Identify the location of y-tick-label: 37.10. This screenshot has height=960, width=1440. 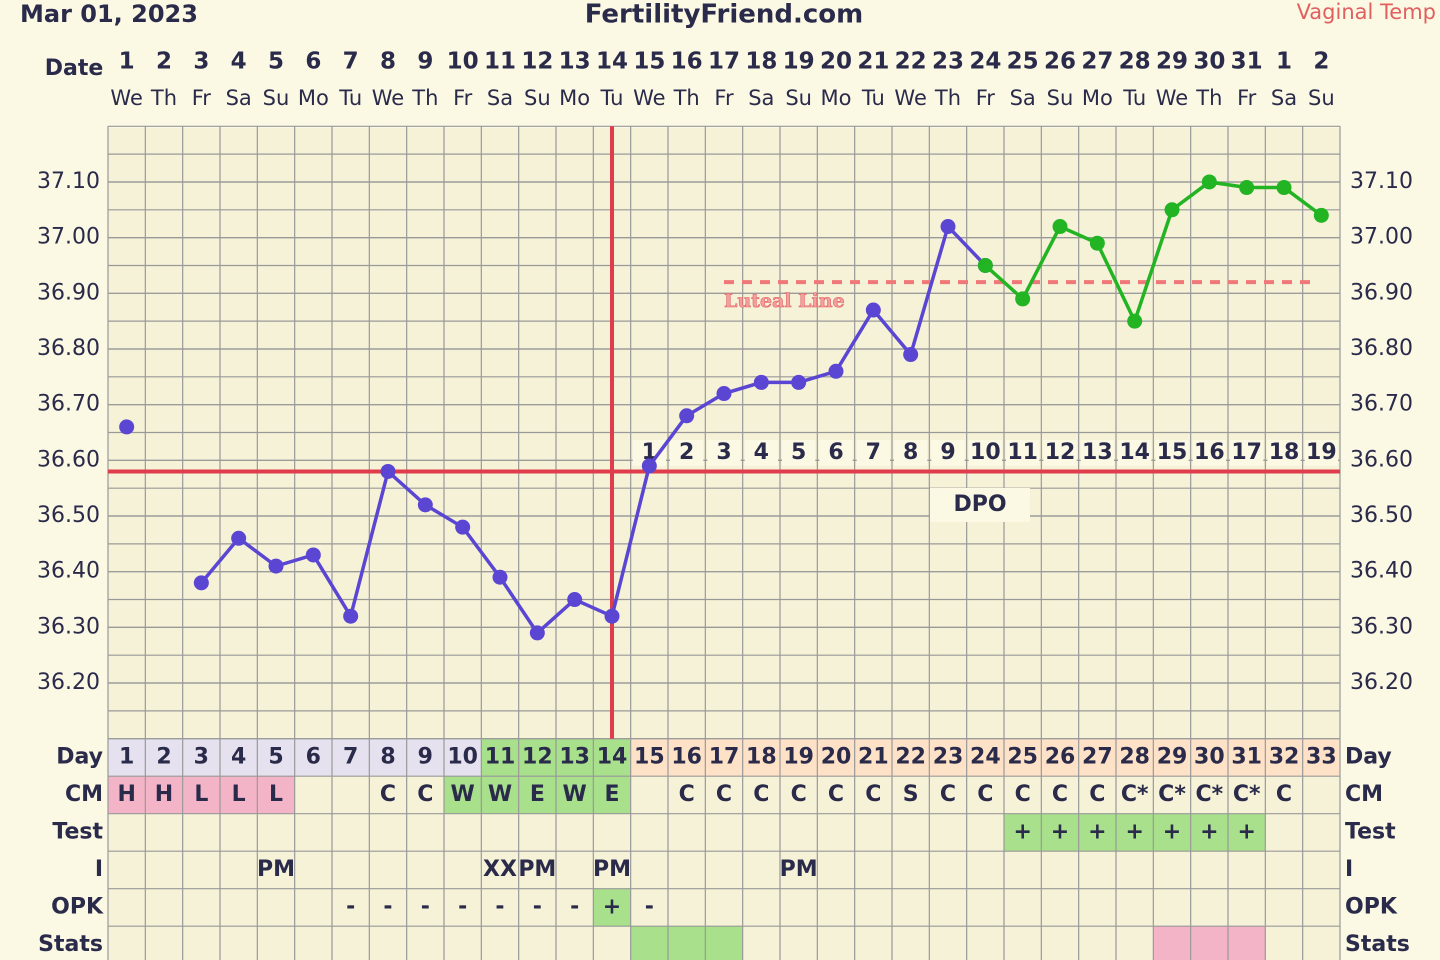
(68, 181).